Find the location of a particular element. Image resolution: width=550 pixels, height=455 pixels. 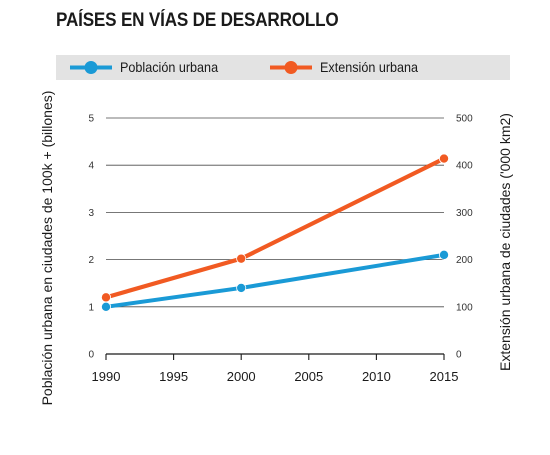

y2-tick-label: 500 is located at coordinates (464, 119).